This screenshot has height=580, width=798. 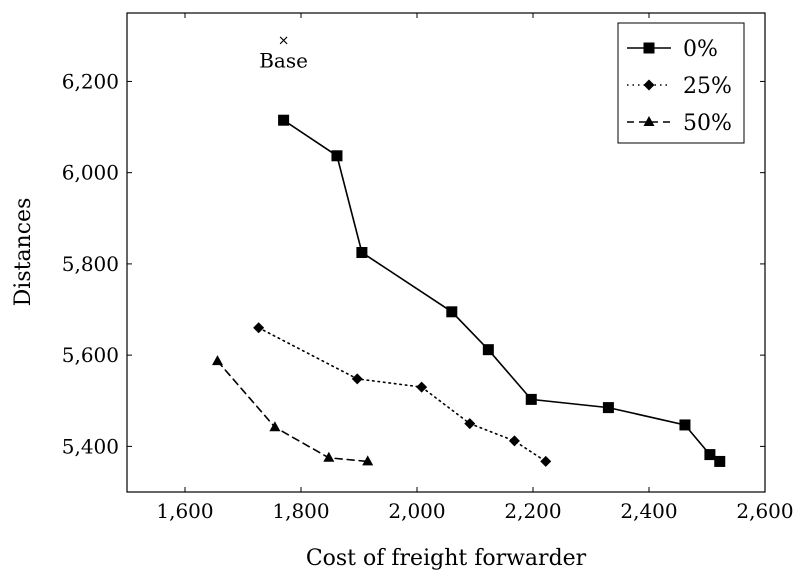 I want to click on legend-box, so click(x=681, y=83).